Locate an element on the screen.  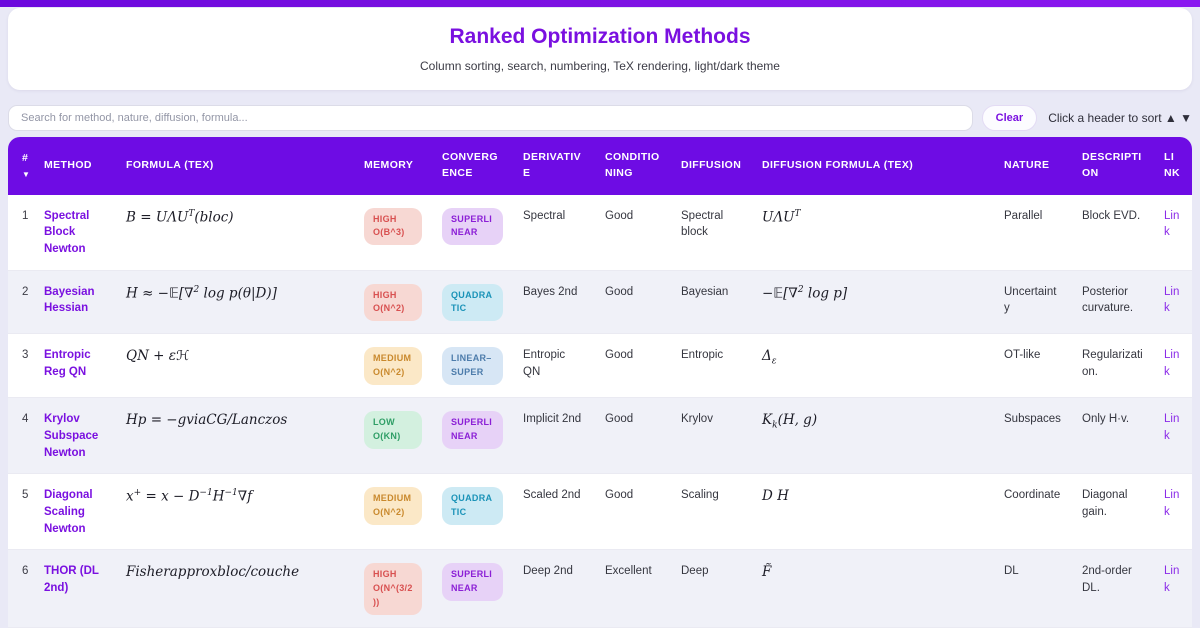
cell-num: 3 is located at coordinates (21, 366).